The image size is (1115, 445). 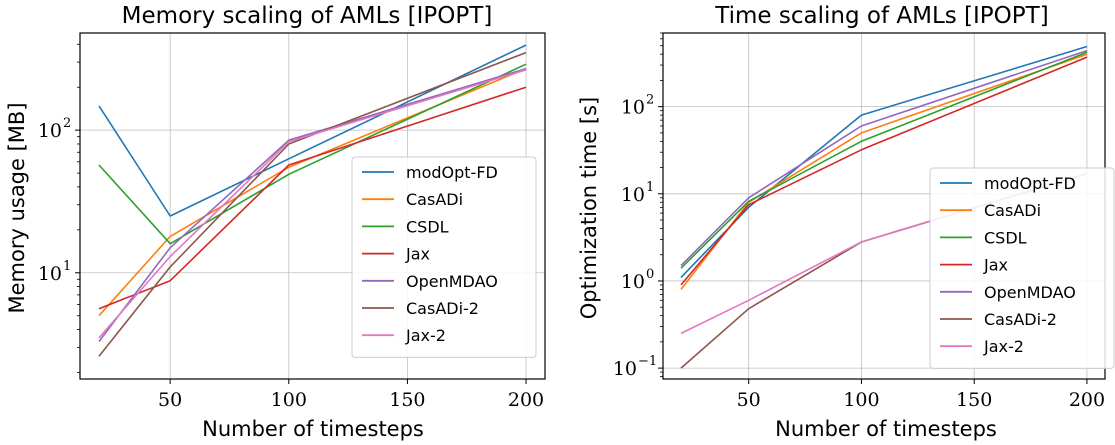 What do you see at coordinates (881, 16) in the screenshot?
I see `chart-title: Time scaling of AMLs [IPOPT]` at bounding box center [881, 16].